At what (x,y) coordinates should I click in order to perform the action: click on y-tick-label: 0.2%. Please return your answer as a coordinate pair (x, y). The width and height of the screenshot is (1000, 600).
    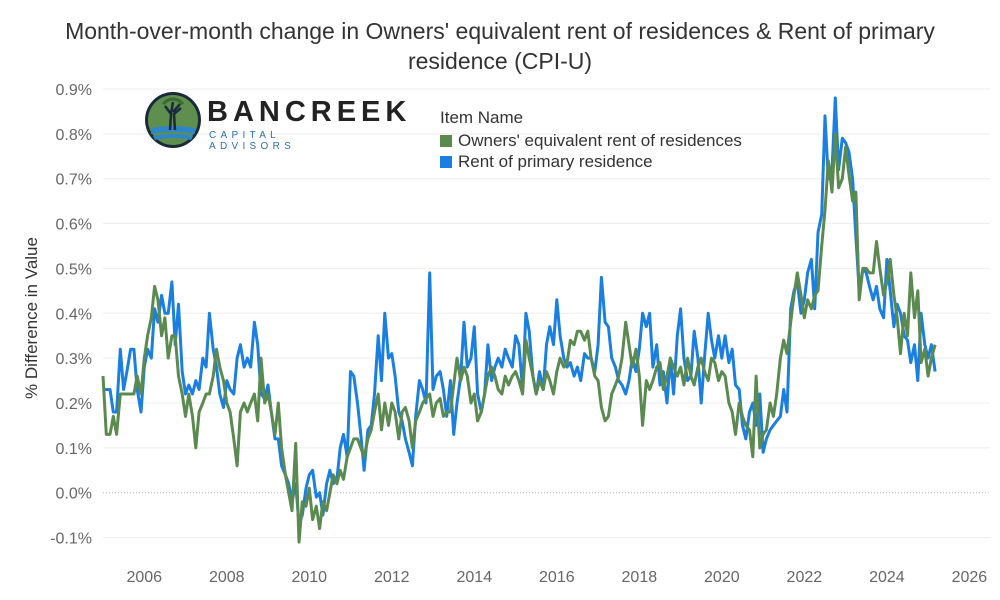
    Looking at the image, I should click on (74, 404).